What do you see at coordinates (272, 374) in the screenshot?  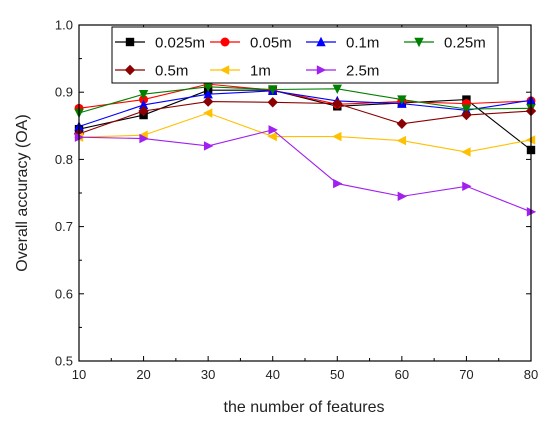 I see `x-tick-label: 40` at bounding box center [272, 374].